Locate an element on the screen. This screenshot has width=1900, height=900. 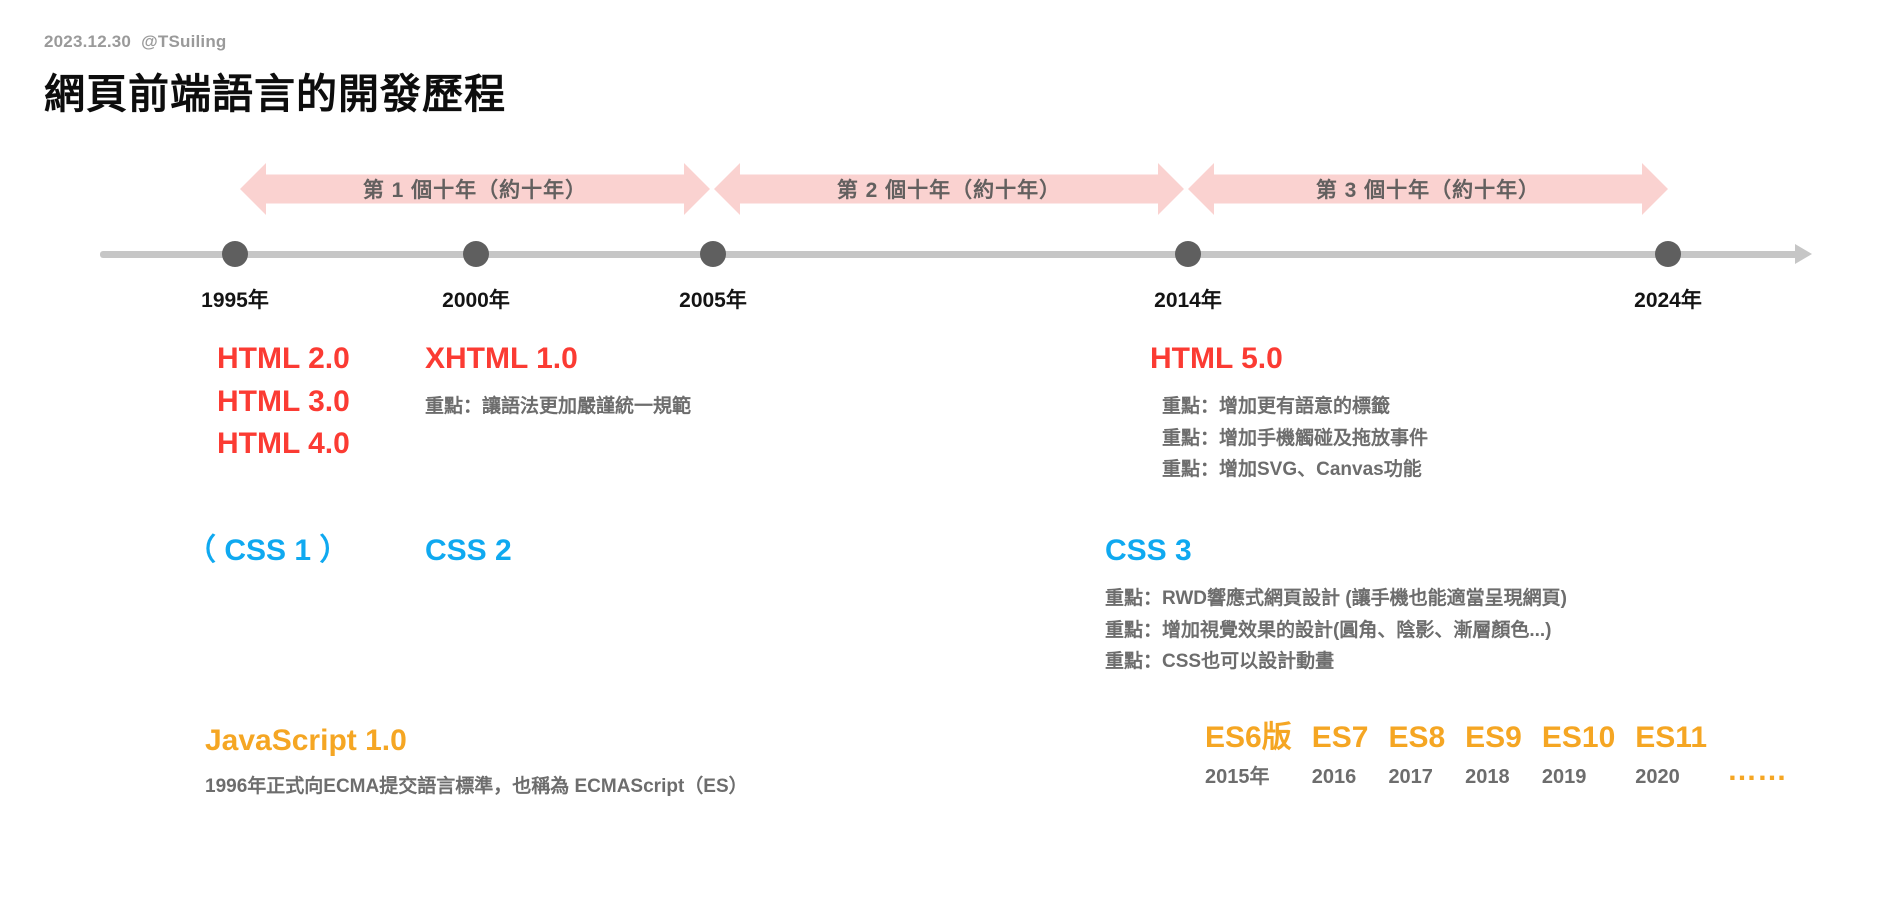
css3-note: 重點：RWD響應式網頁設計 (讓手機也能適當呈現網頁) is located at coordinates (1336, 598).